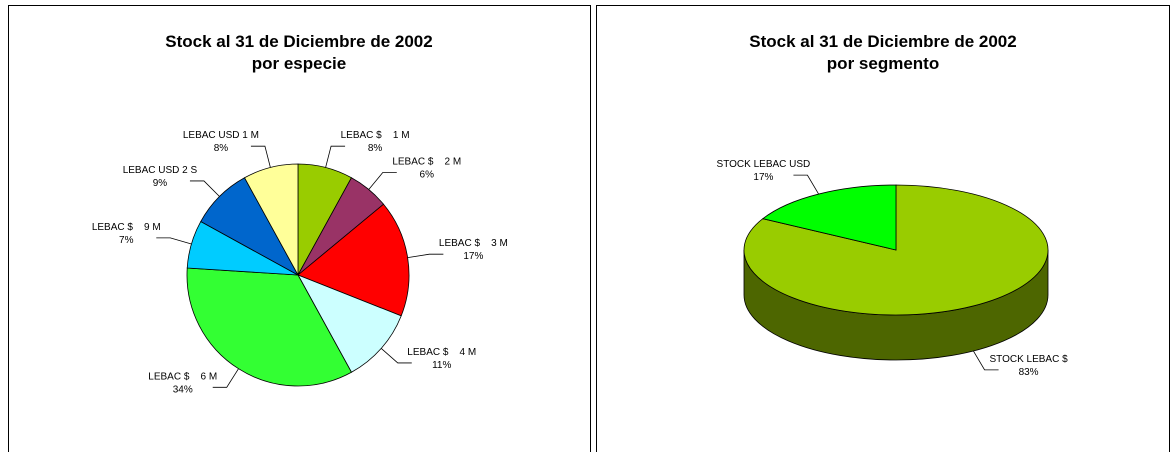  Describe the element at coordinates (1028, 359) in the screenshot. I see `data-label-name: STOCK LEBAC $` at that location.